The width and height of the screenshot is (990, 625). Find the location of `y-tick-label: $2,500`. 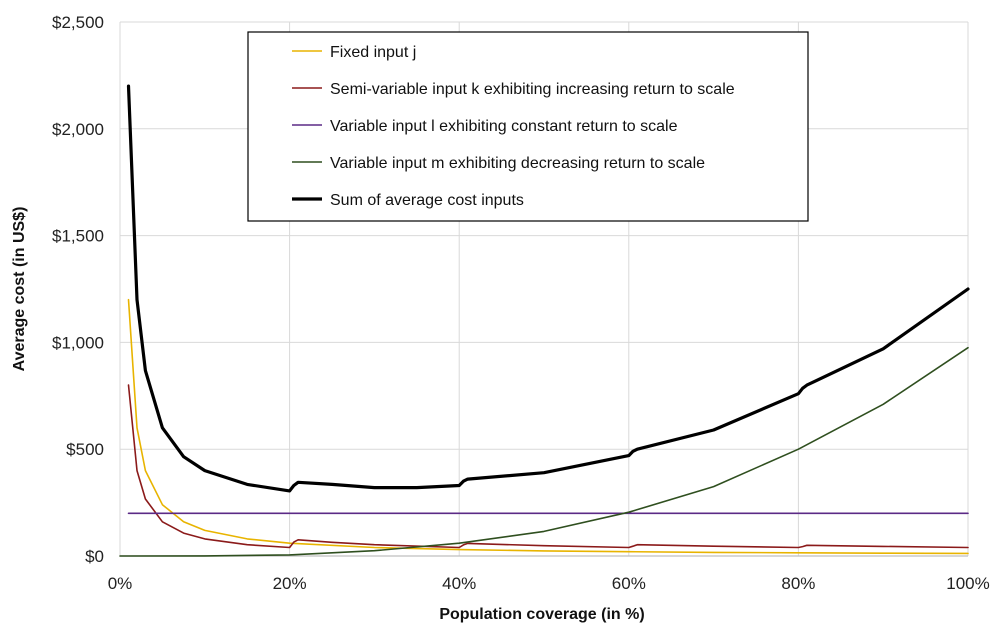

y-tick-label: $2,500 is located at coordinates (78, 22).